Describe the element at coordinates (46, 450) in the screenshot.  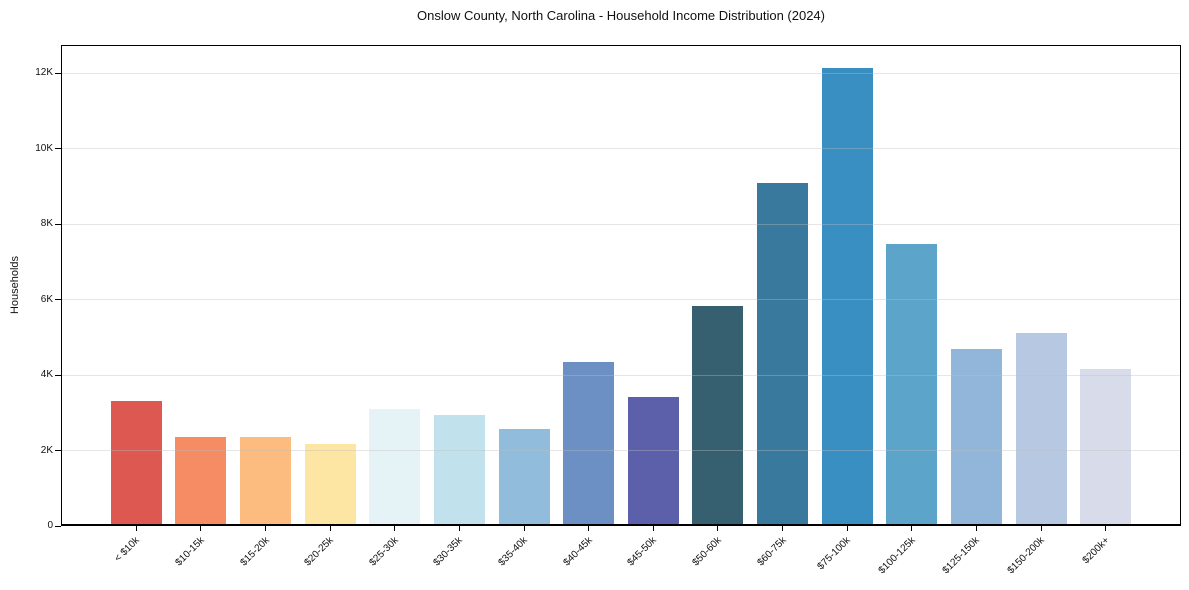
I see `y-tick-label-2K: 2K` at that location.